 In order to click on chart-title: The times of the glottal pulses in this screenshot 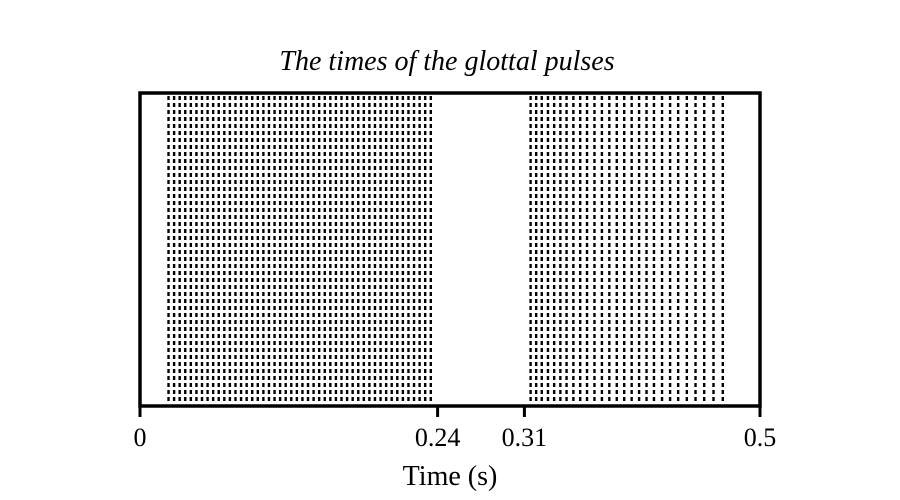, I will do `click(446, 61)`.